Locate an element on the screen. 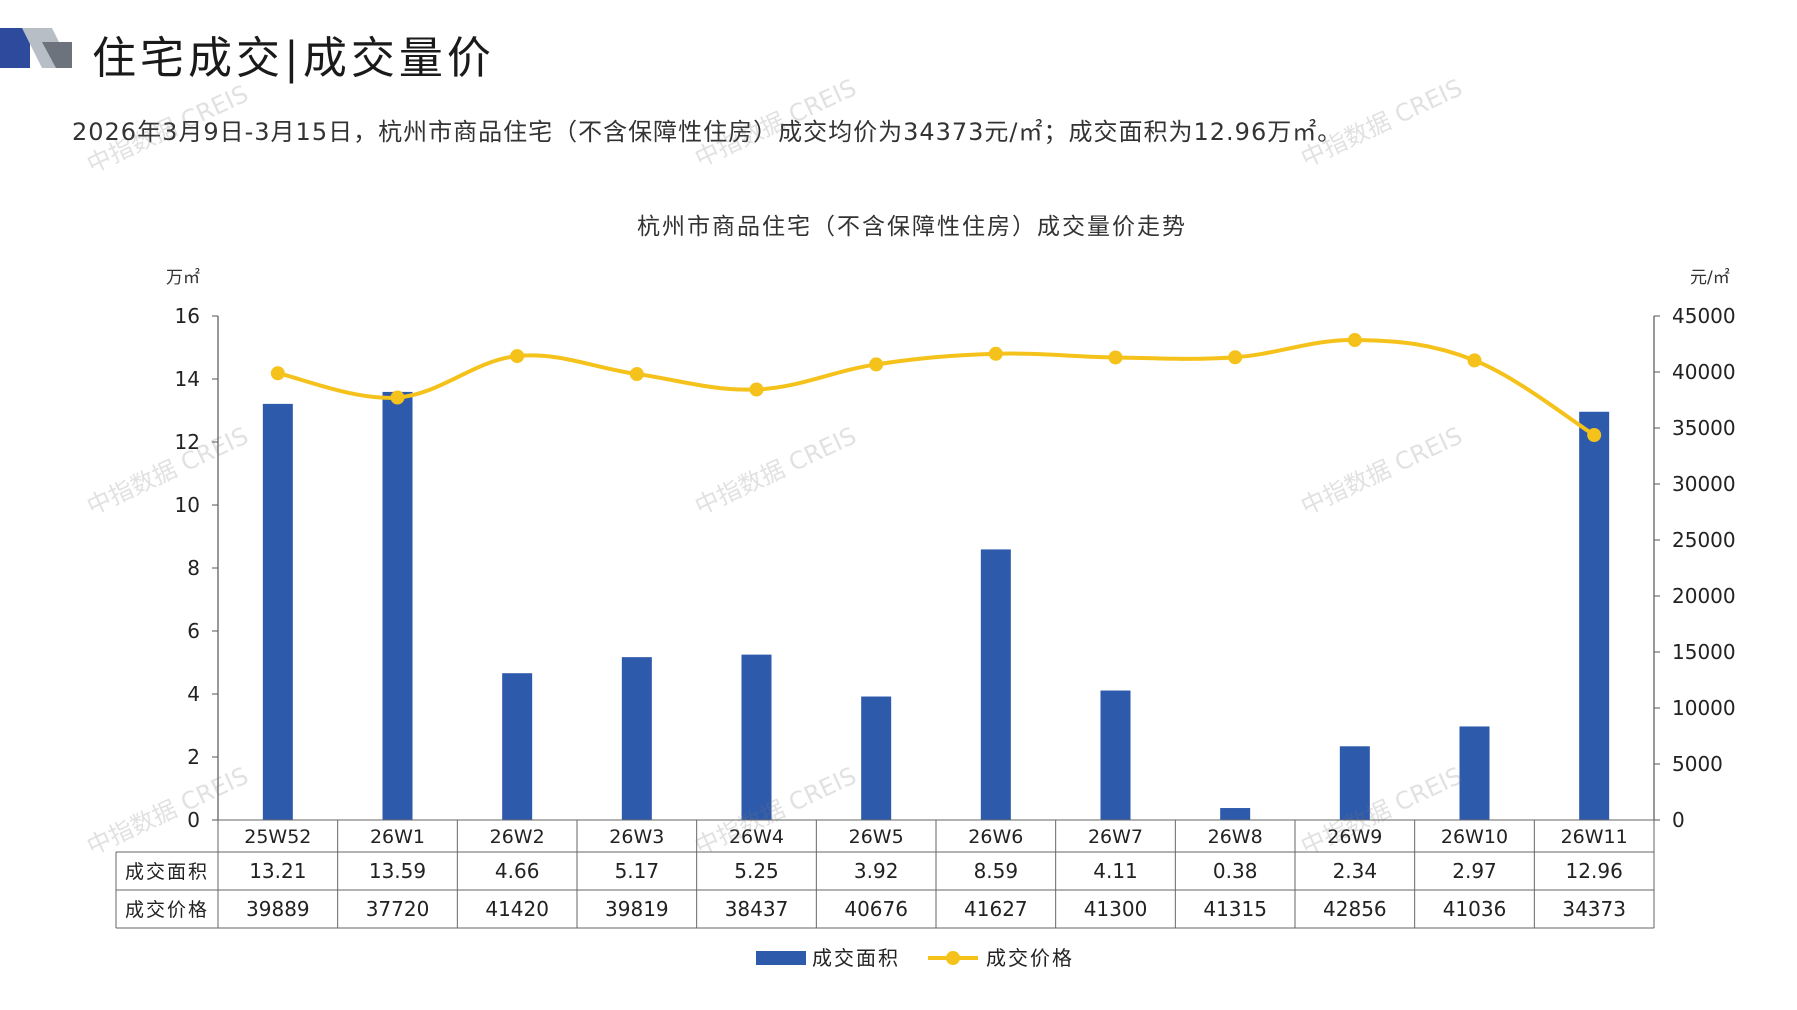  price-point-25W52 is located at coordinates (277, 373).